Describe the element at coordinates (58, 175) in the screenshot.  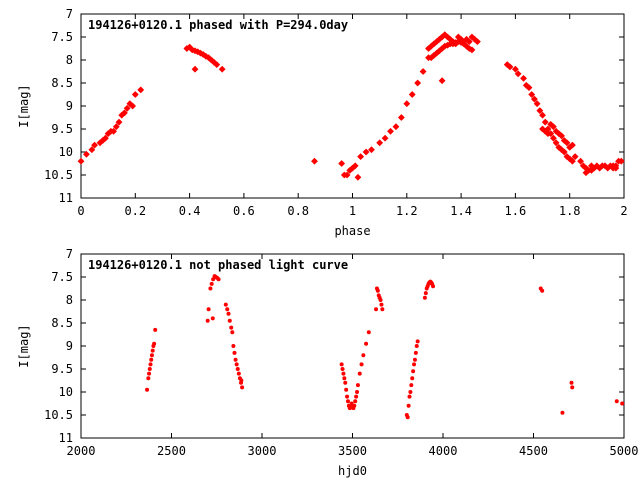
I see `y-tick-label: 10.5` at that location.